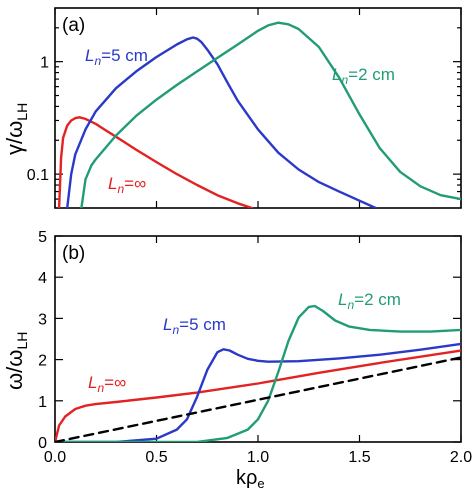  Describe the element at coordinates (461, 457) in the screenshot. I see `panel-b-xtick-label: 2.0` at that location.